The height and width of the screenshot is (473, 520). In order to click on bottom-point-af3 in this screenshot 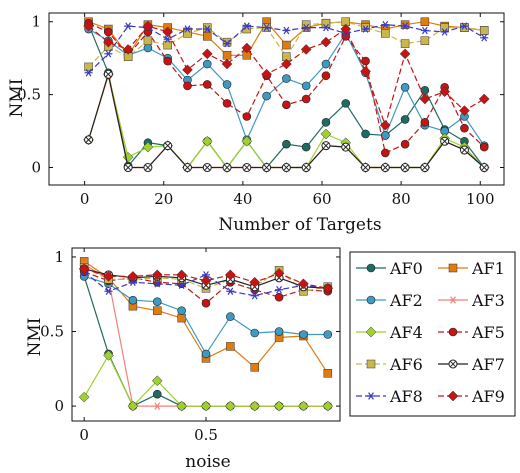, I will do `click(157, 406)`.